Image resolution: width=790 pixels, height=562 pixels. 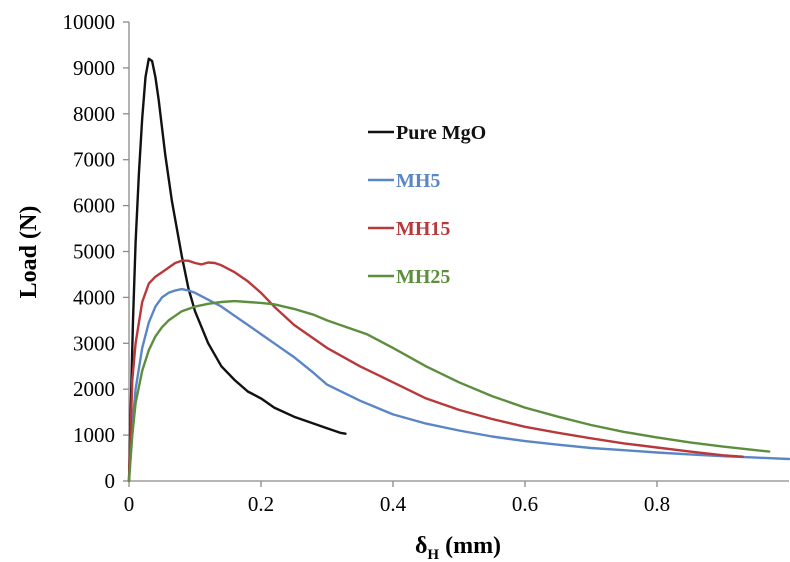 I want to click on y-tick-label: 5000, so click(x=94, y=252).